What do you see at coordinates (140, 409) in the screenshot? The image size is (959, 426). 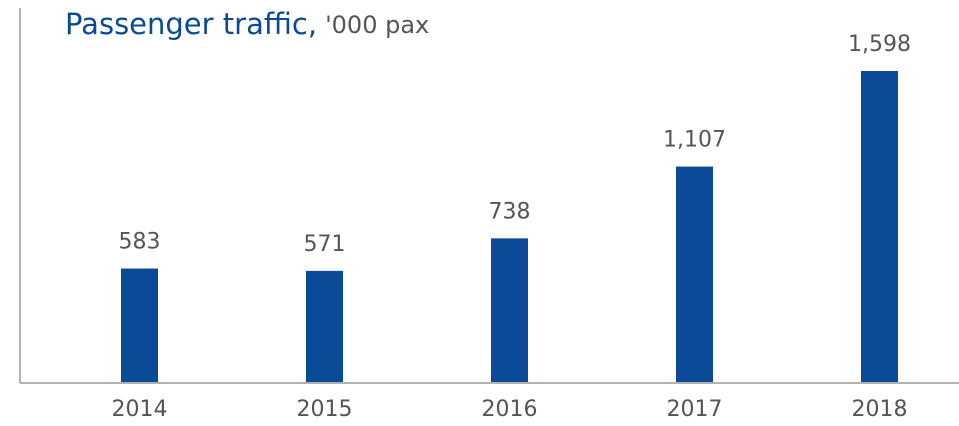 I see `x-tick-label: 2014` at bounding box center [140, 409].